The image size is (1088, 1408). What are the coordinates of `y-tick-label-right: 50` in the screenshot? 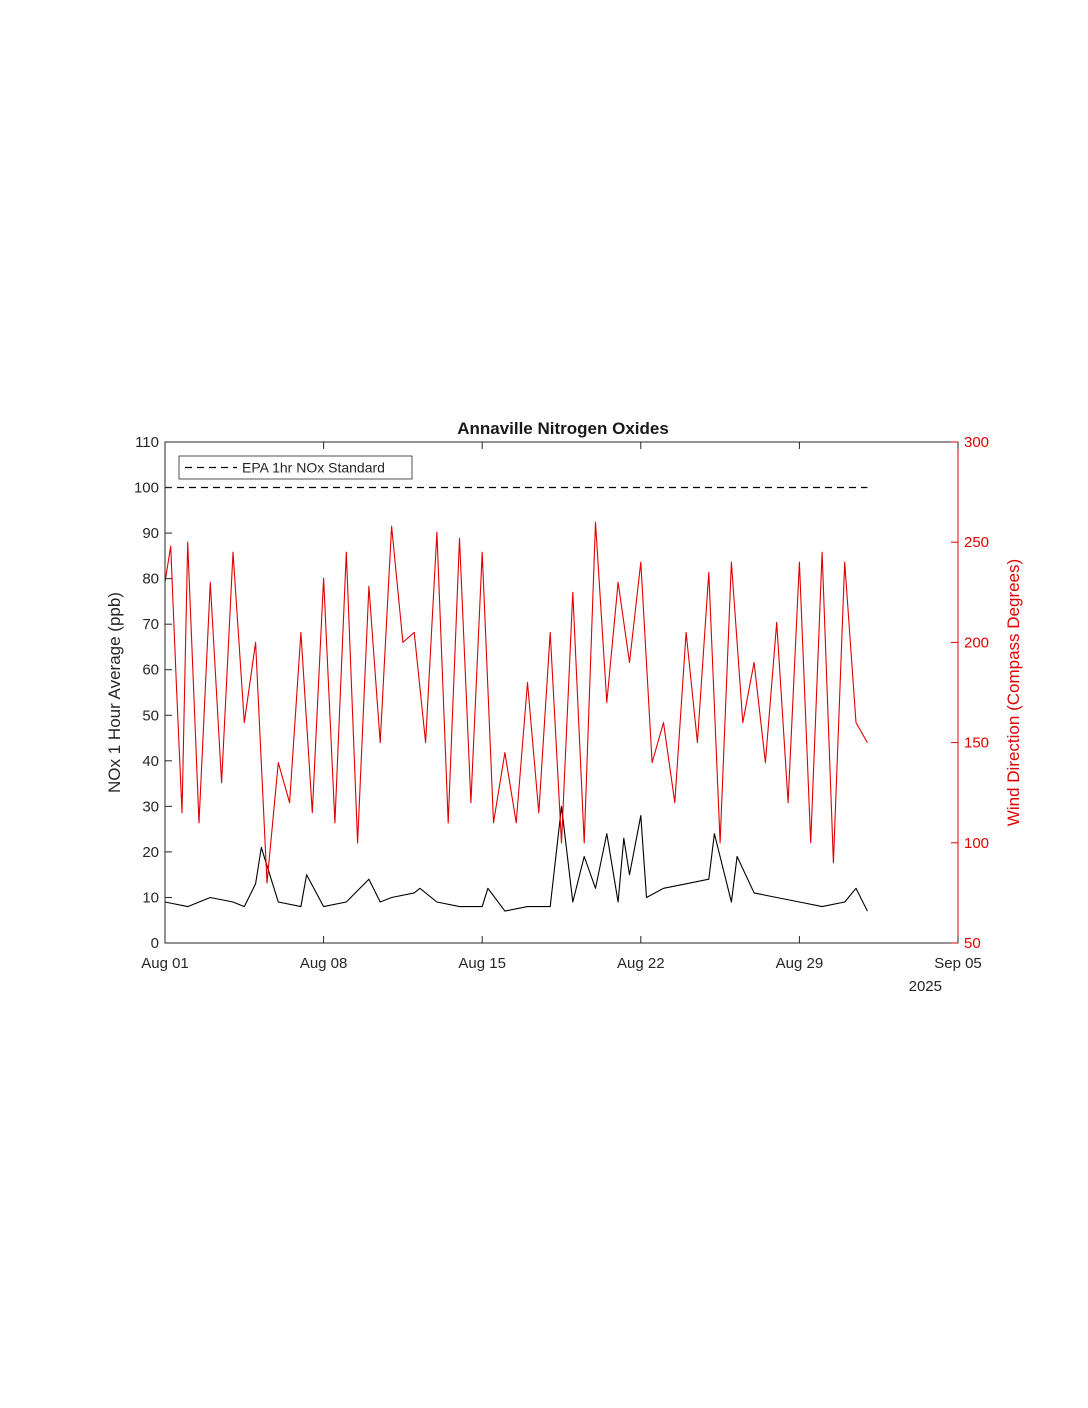 It's located at (972, 943).